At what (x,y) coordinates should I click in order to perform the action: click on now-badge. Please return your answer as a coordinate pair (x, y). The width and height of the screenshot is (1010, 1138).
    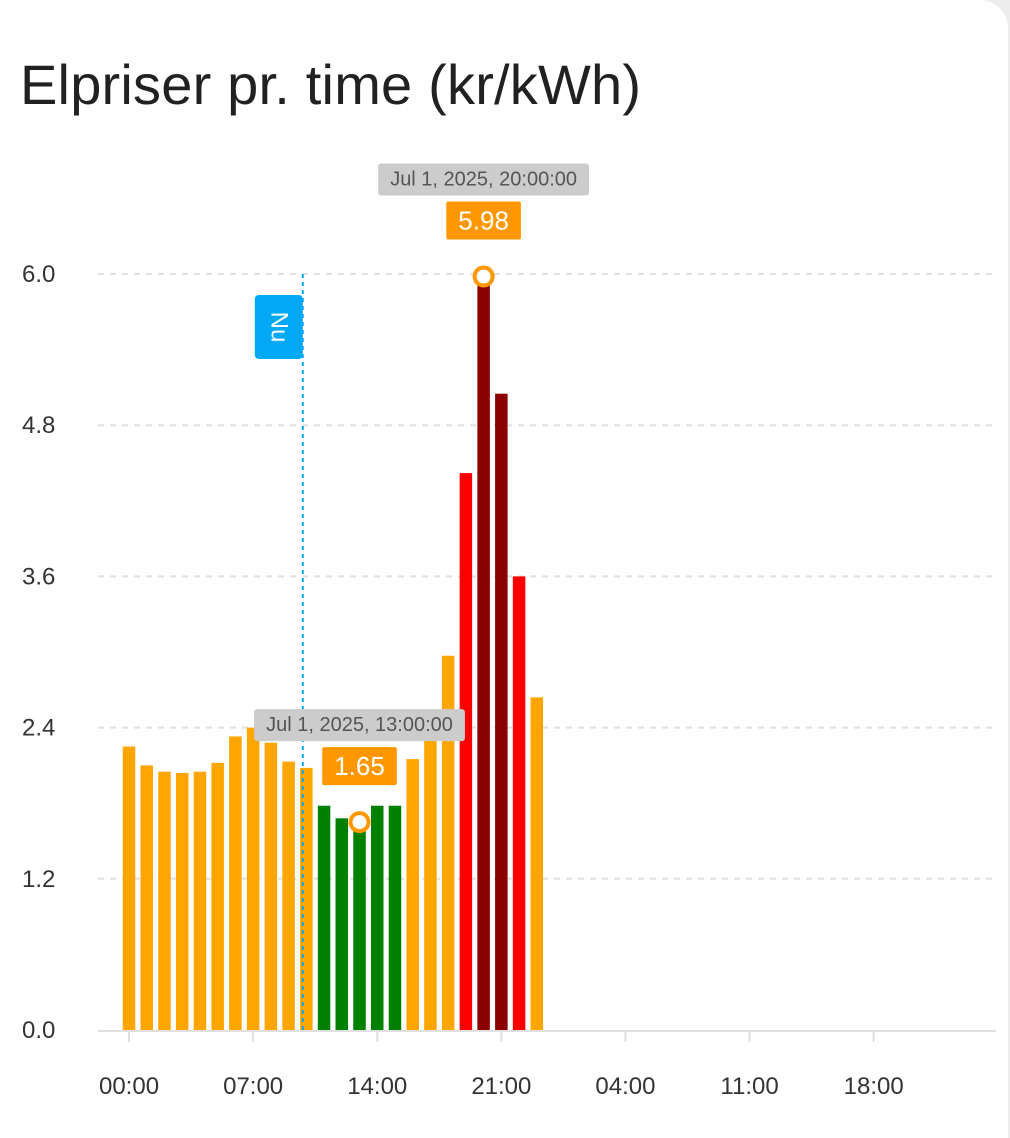
    Looking at the image, I should click on (278, 327).